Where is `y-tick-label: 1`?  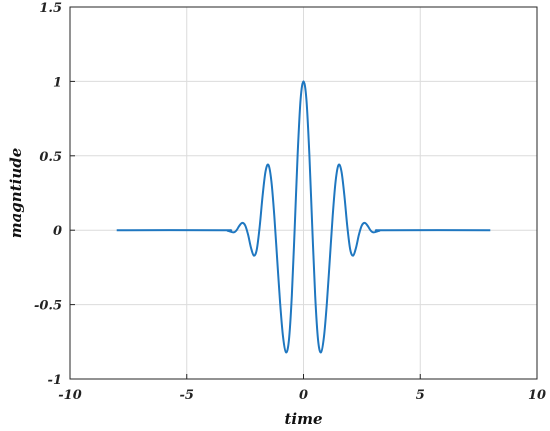 y-tick-label: 1 is located at coordinates (57, 82).